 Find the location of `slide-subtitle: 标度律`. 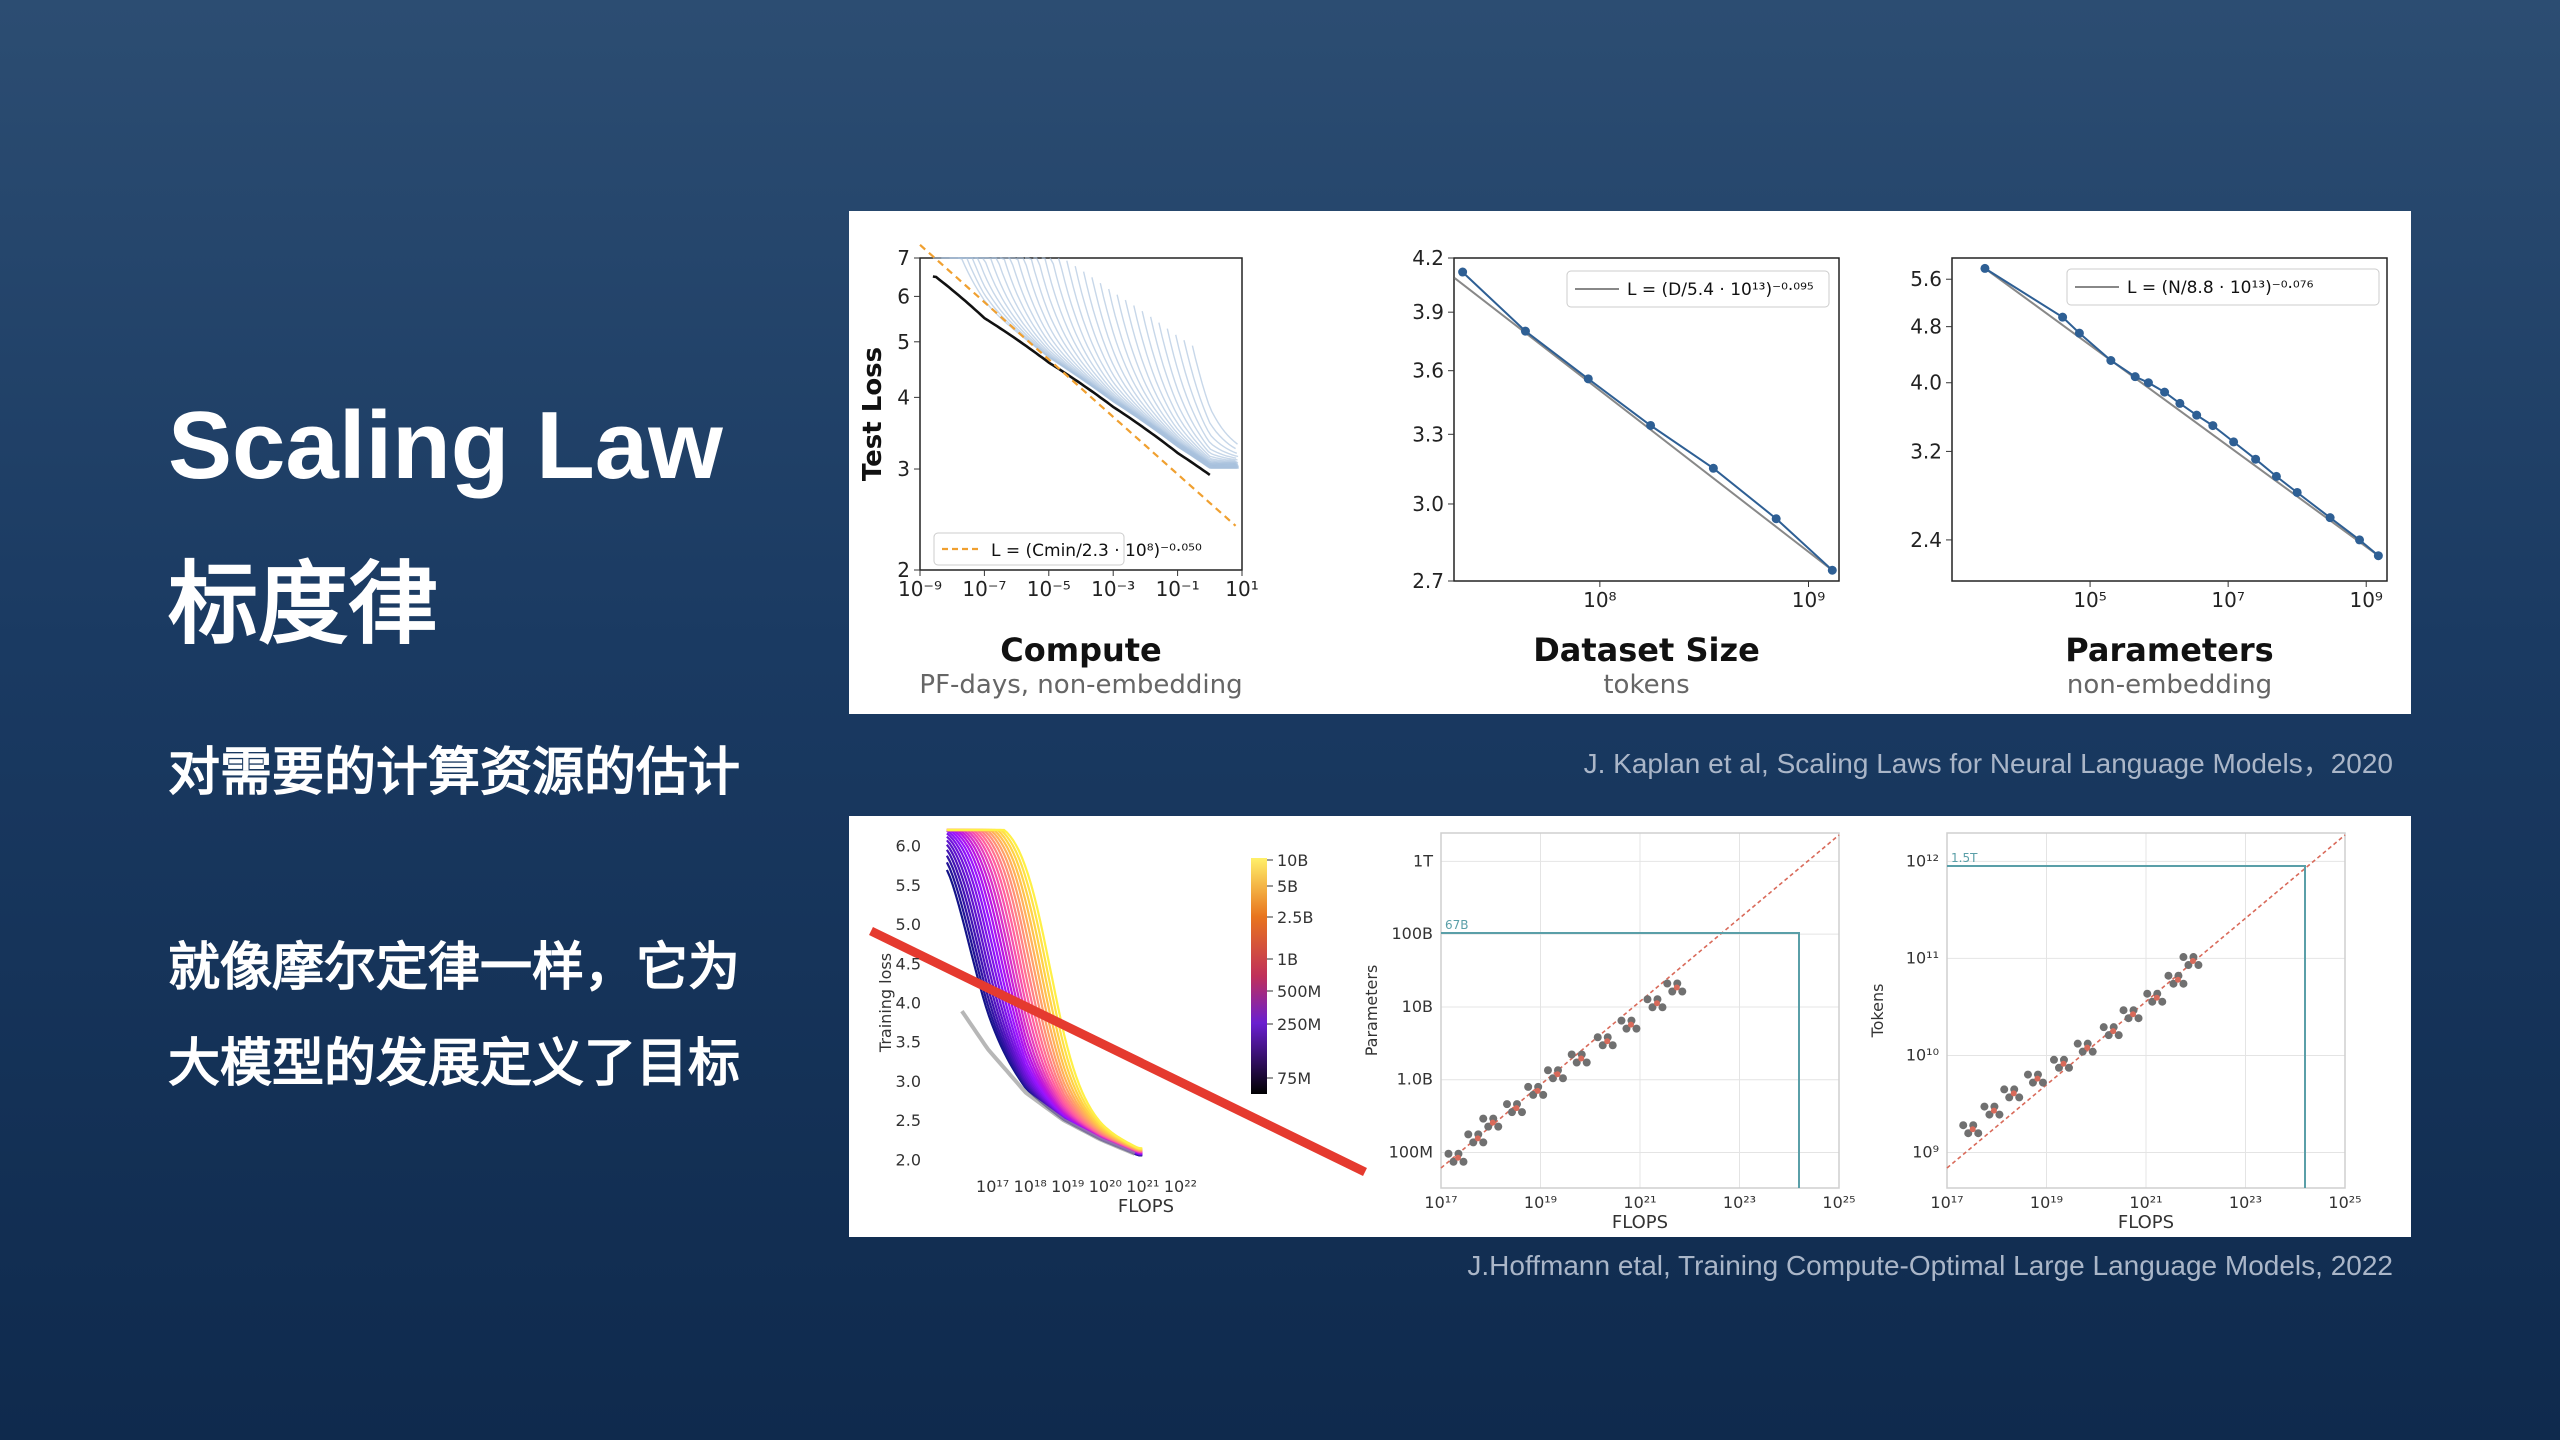

slide-subtitle: 标度律 is located at coordinates (303, 605).